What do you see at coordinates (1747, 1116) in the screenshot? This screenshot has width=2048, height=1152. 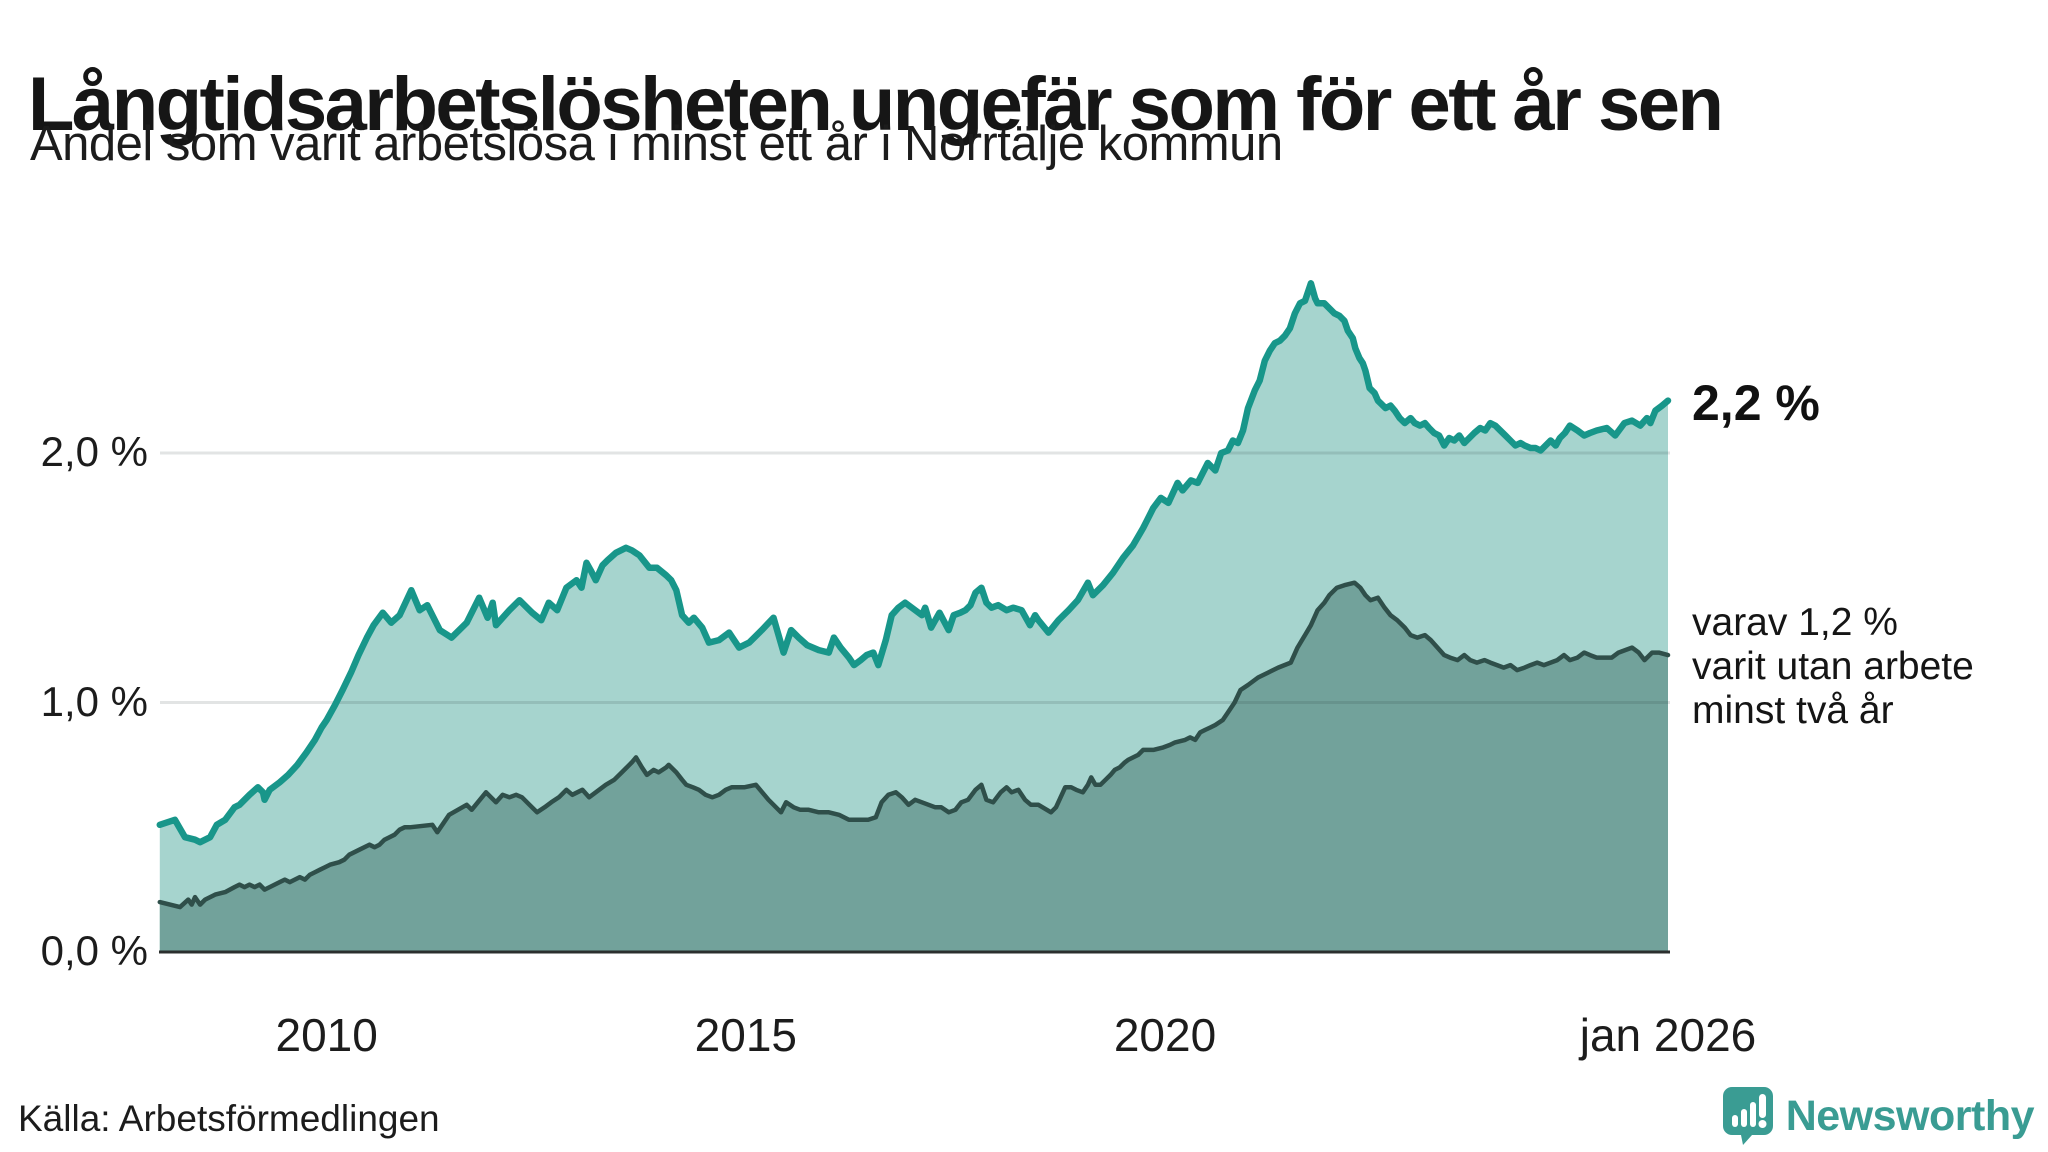 I see `newsworthy-logo-icon` at bounding box center [1747, 1116].